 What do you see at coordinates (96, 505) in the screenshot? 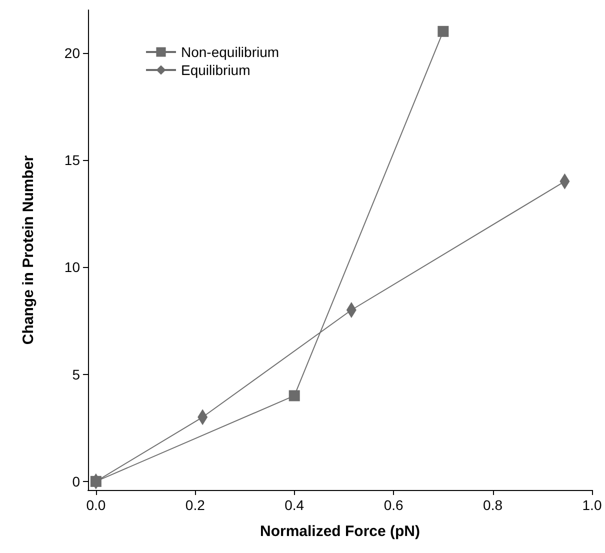
I see `x-tick-label: 0.0` at bounding box center [96, 505].